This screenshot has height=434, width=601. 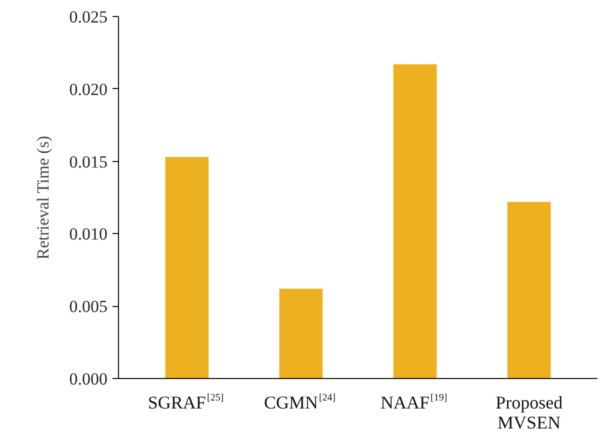 What do you see at coordinates (88, 89) in the screenshot?
I see `y-tick-label: 0.020` at bounding box center [88, 89].